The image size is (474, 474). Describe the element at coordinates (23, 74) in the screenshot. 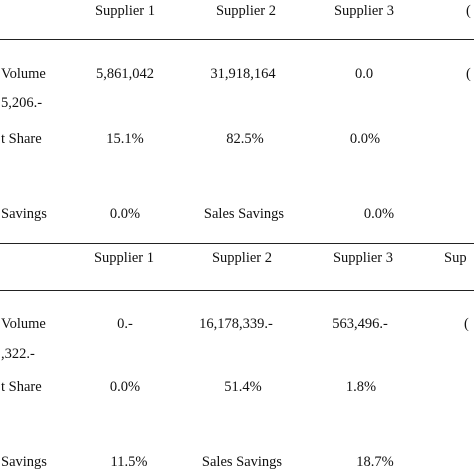

I see `top-volume-label: Volume` at that location.